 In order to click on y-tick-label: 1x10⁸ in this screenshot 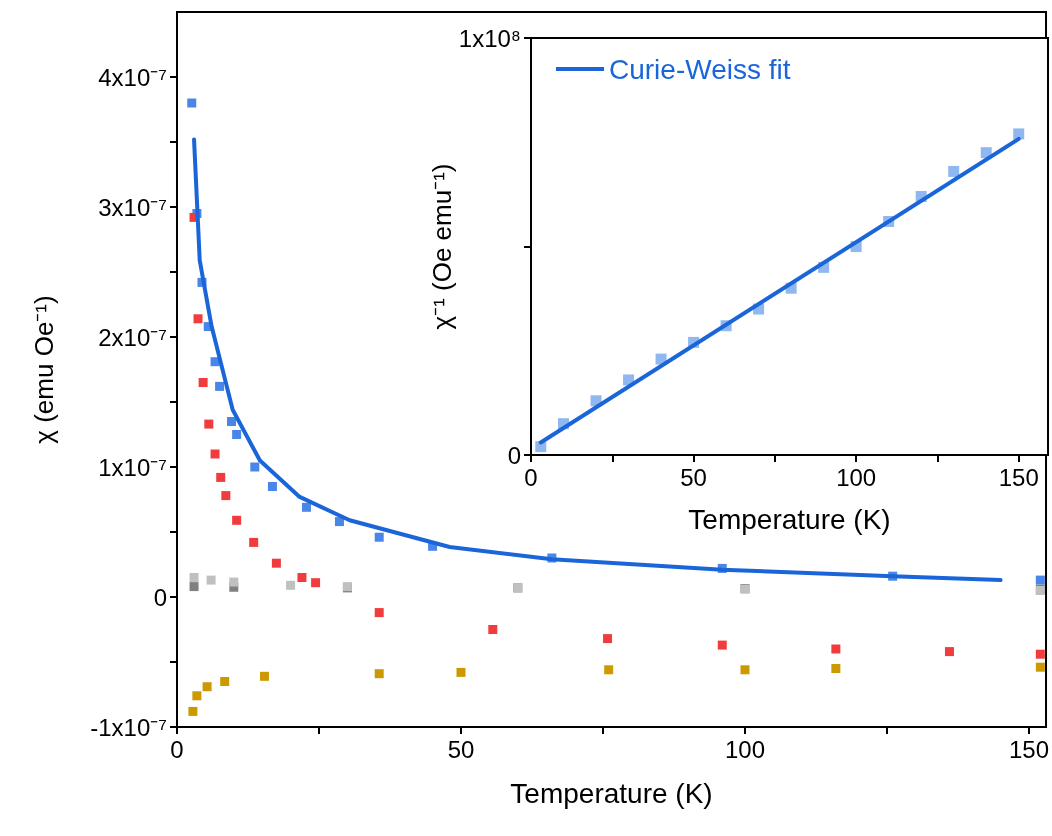, I will do `click(489, 38)`.